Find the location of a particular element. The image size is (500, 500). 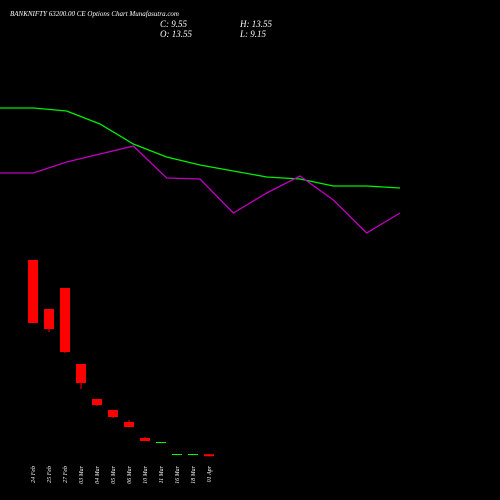

x-tick-label: 10 Mar is located at coordinates (146, 474).